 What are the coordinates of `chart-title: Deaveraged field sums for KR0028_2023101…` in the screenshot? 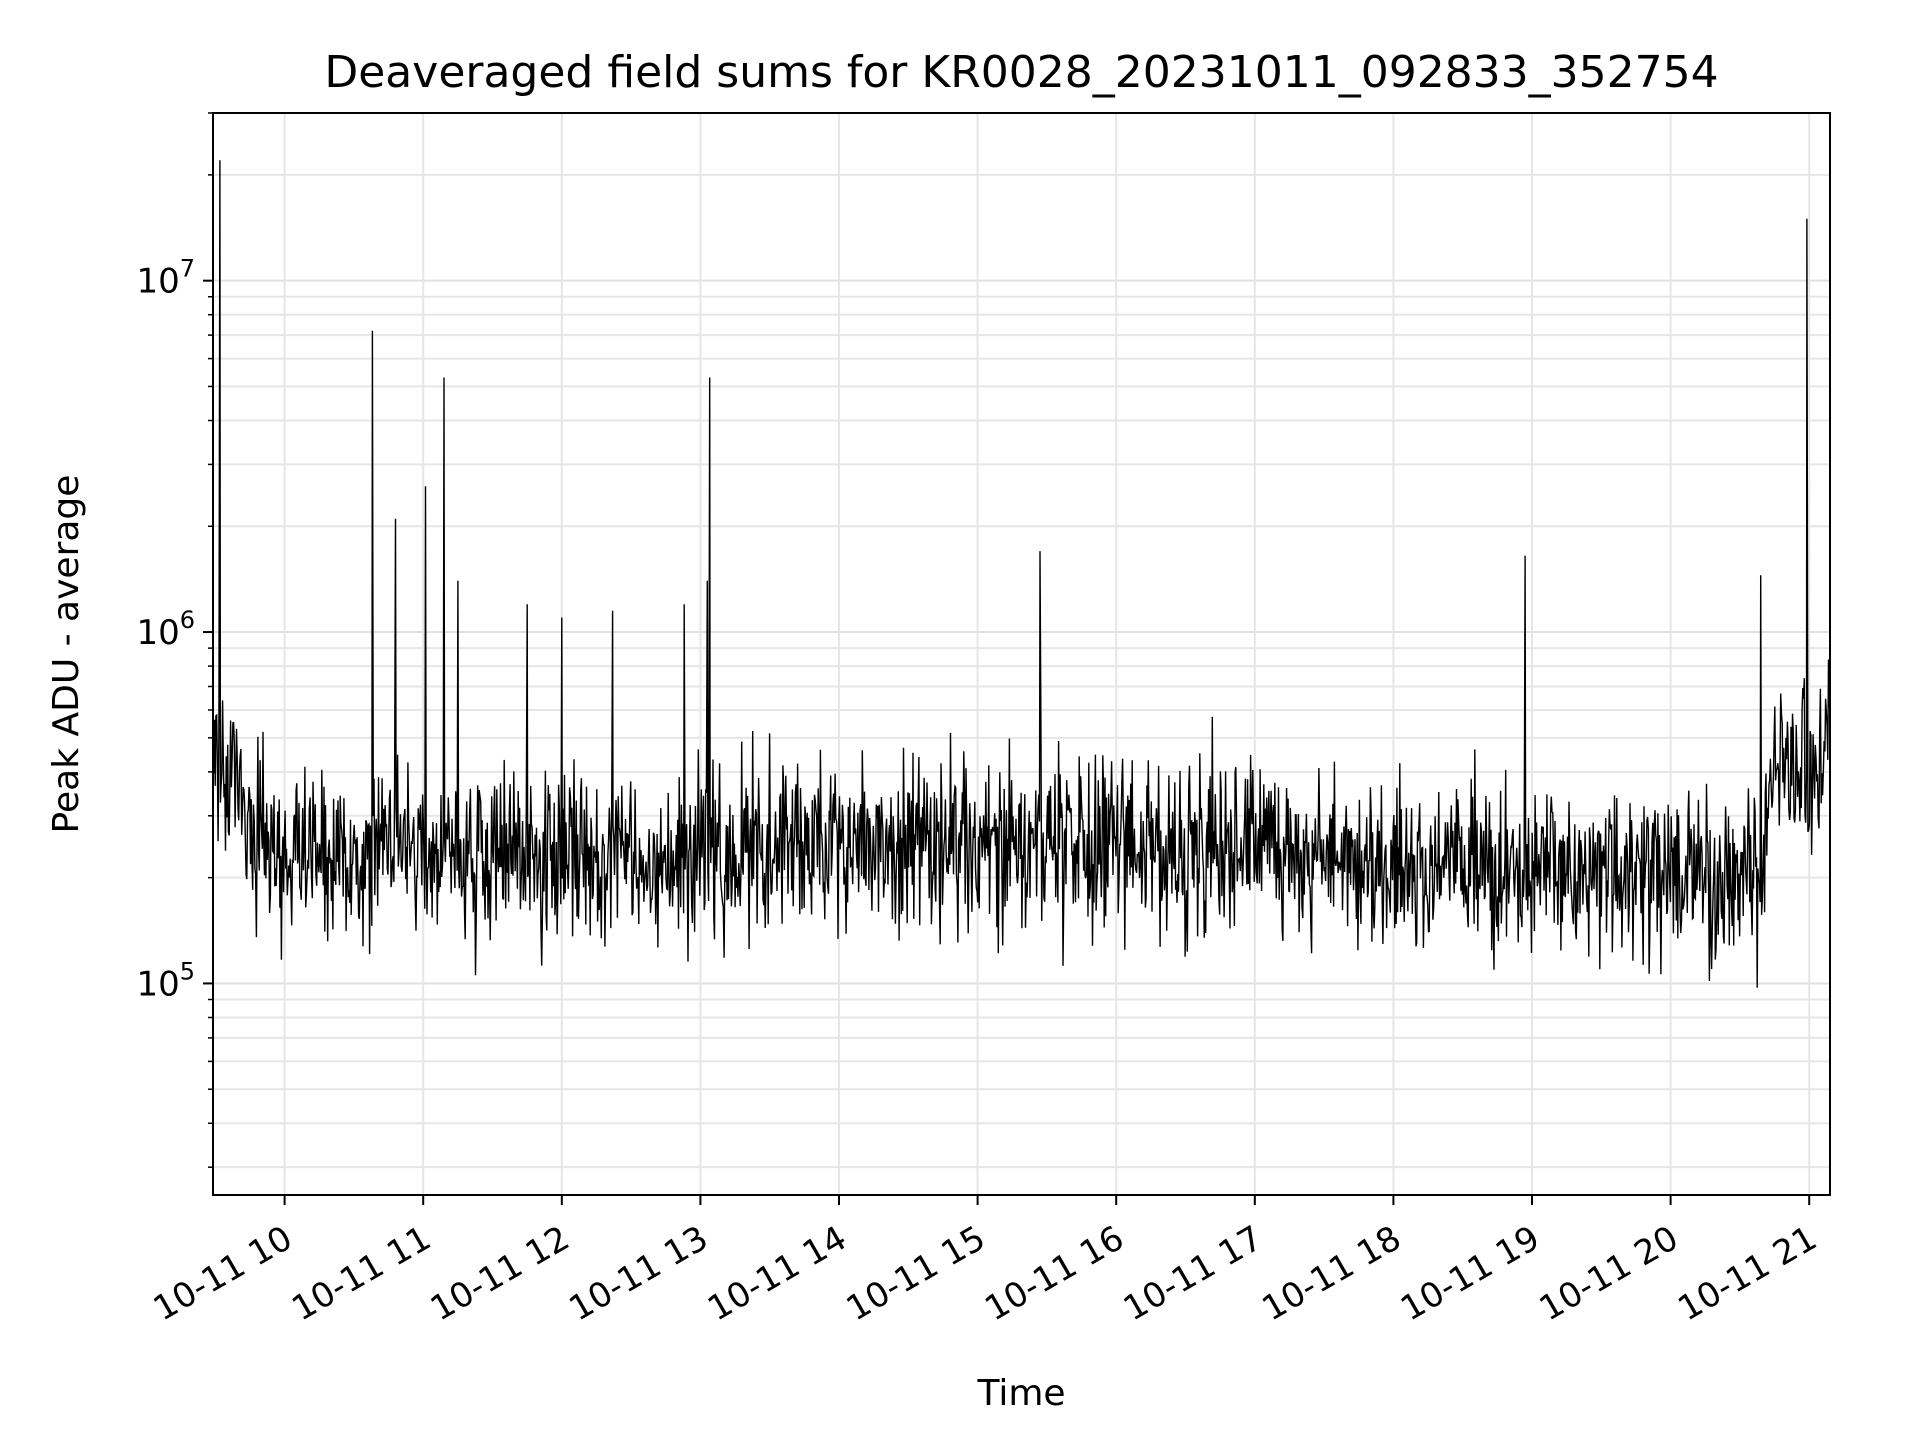 It's located at (1021, 72).